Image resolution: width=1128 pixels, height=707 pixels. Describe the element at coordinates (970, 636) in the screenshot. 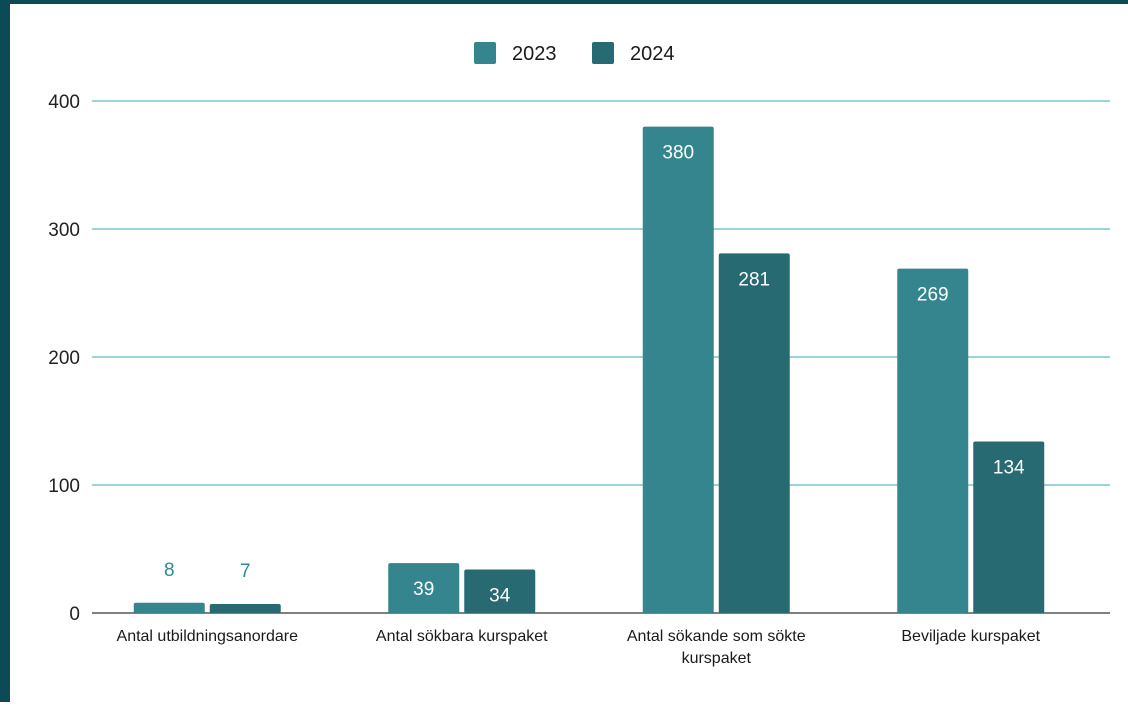

I see `x-tick-label: Beviljade kurspaket` at that location.